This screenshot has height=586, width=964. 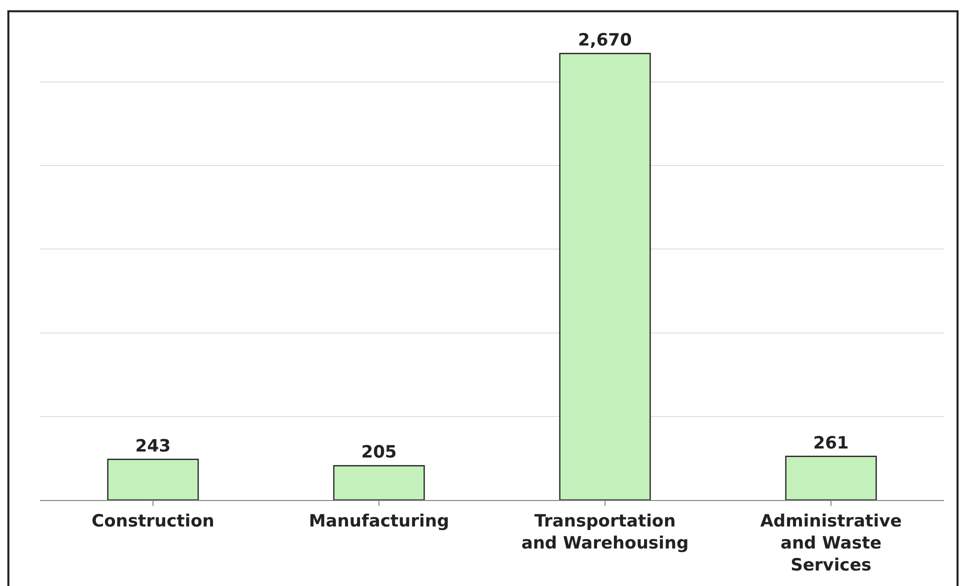 What do you see at coordinates (153, 446) in the screenshot?
I see `data-label: 243` at bounding box center [153, 446].